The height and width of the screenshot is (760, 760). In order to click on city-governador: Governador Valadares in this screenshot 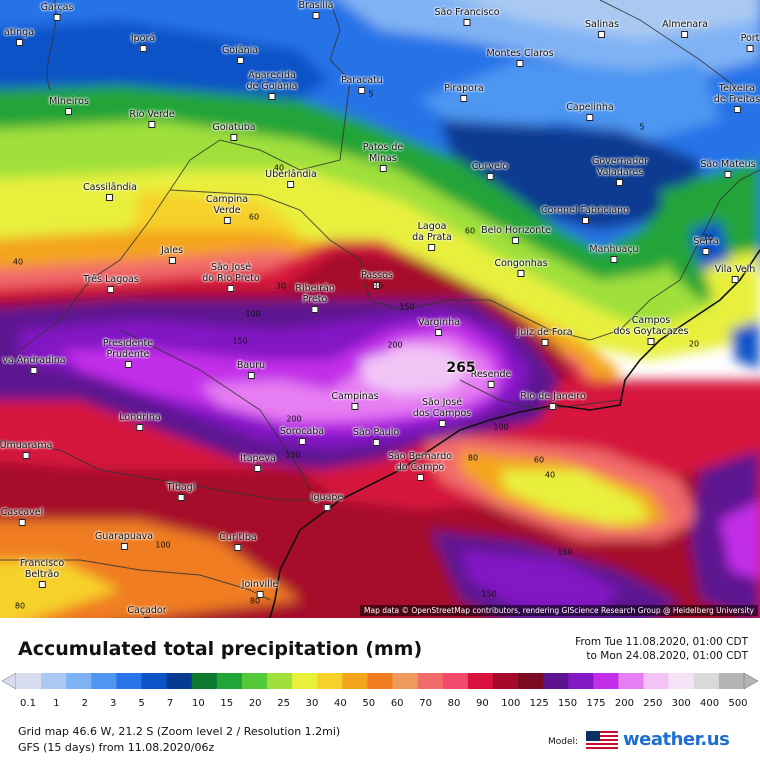, I will do `click(620, 171)`.